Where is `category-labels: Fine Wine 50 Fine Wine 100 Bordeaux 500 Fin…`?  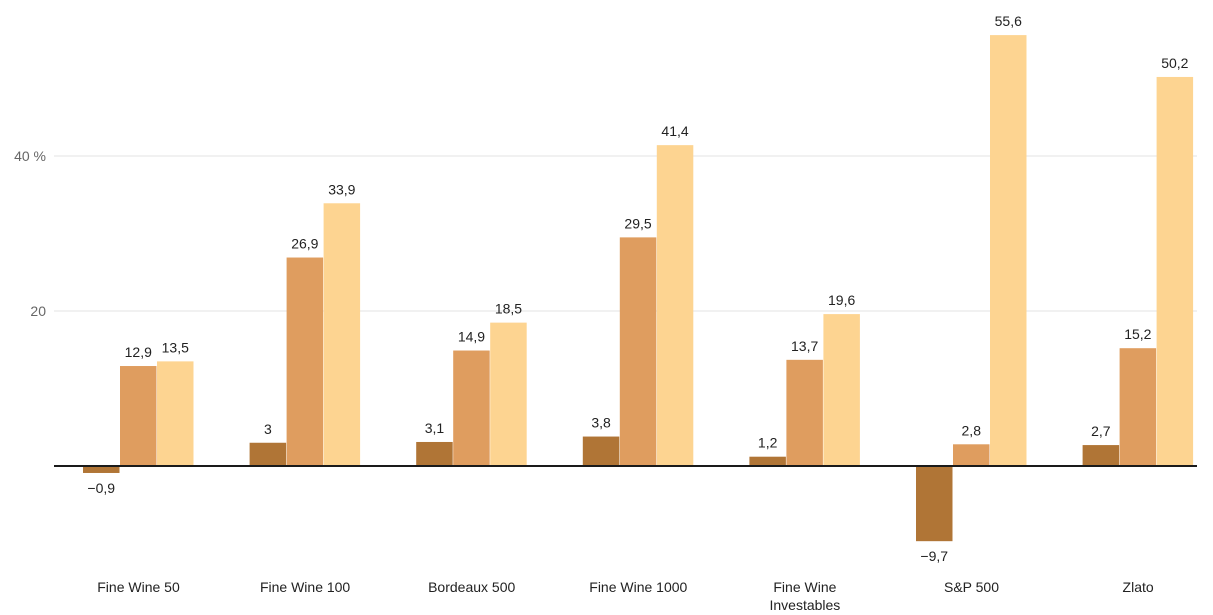 category-labels: Fine Wine 50 Fine Wine 100 Bordeaux 500 Fin… is located at coordinates (625, 596).